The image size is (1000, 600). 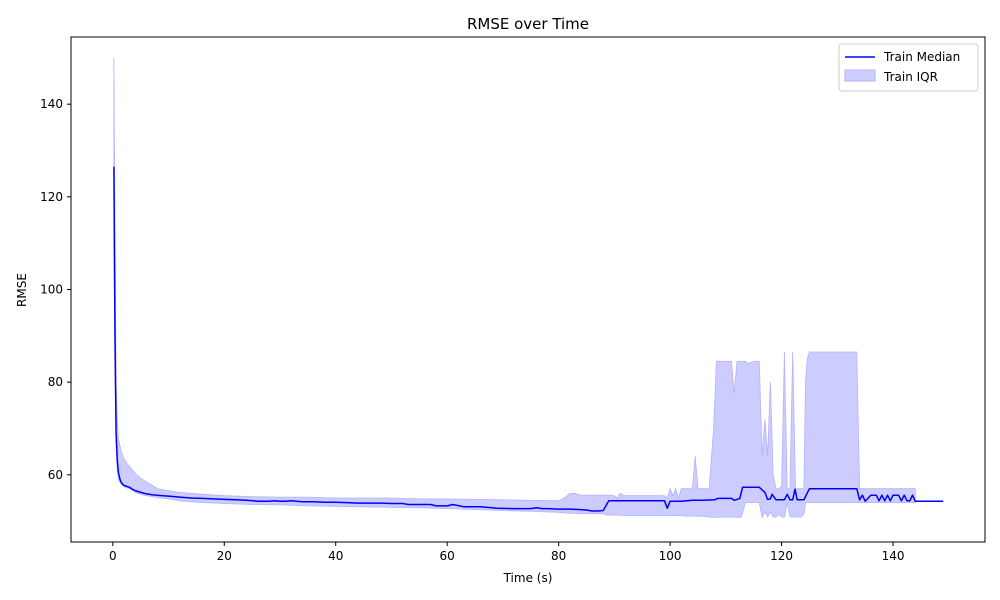 What do you see at coordinates (528, 578) in the screenshot?
I see `x-axis-title: Time (s)` at bounding box center [528, 578].